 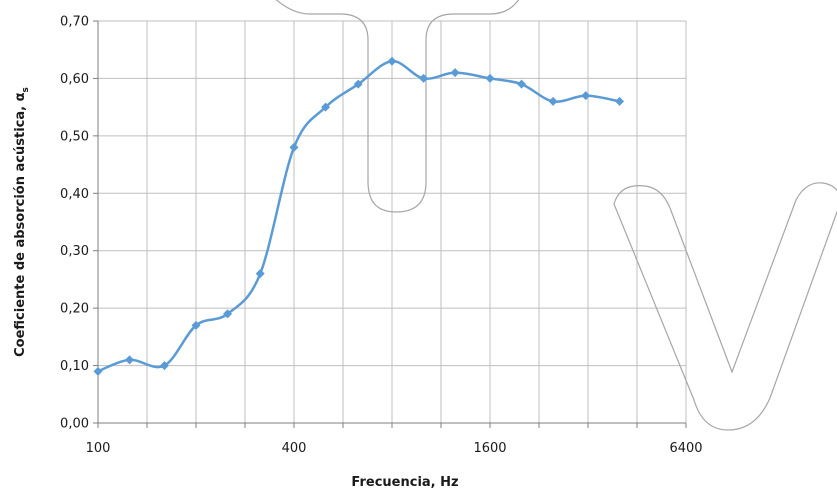 What do you see at coordinates (74, 223) in the screenshot?
I see `y-tick-labels: 0,00 0,10 0,20 0,30 0,40 0,50 0,60 0,70` at bounding box center [74, 223].